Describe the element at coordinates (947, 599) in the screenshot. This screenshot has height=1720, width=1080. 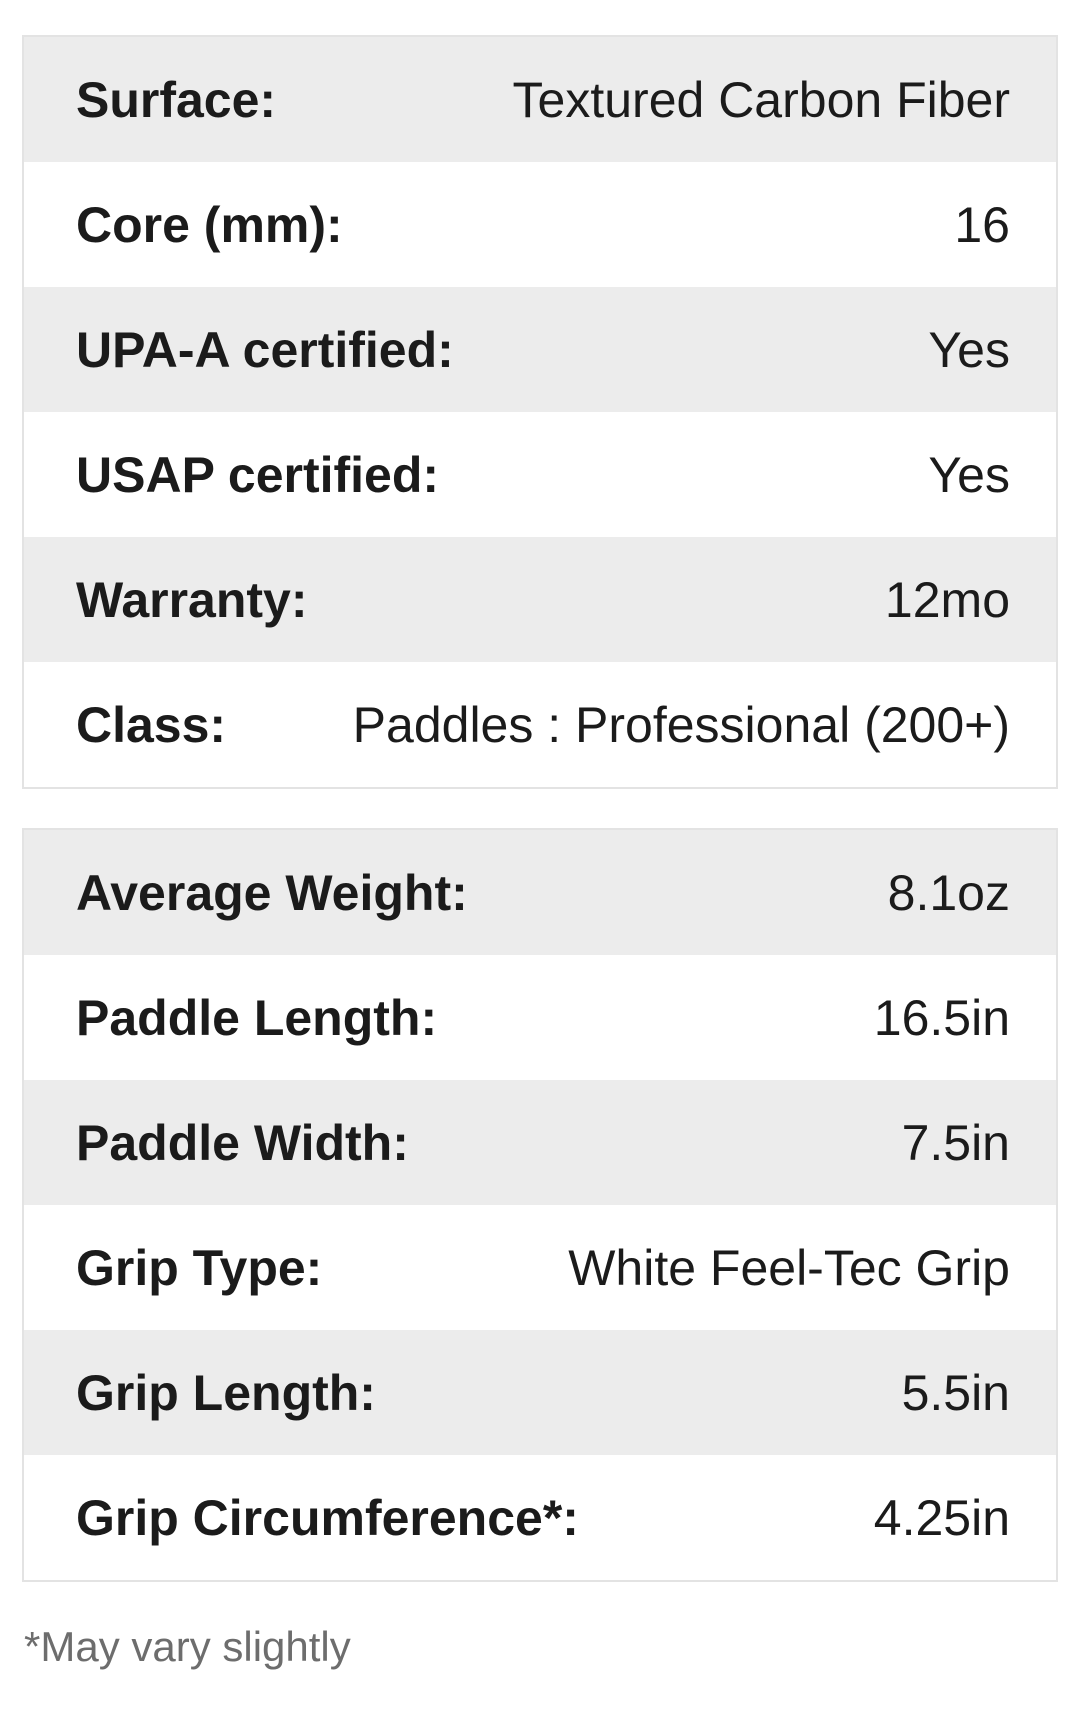
I see `spec-value: 12mo` at that location.